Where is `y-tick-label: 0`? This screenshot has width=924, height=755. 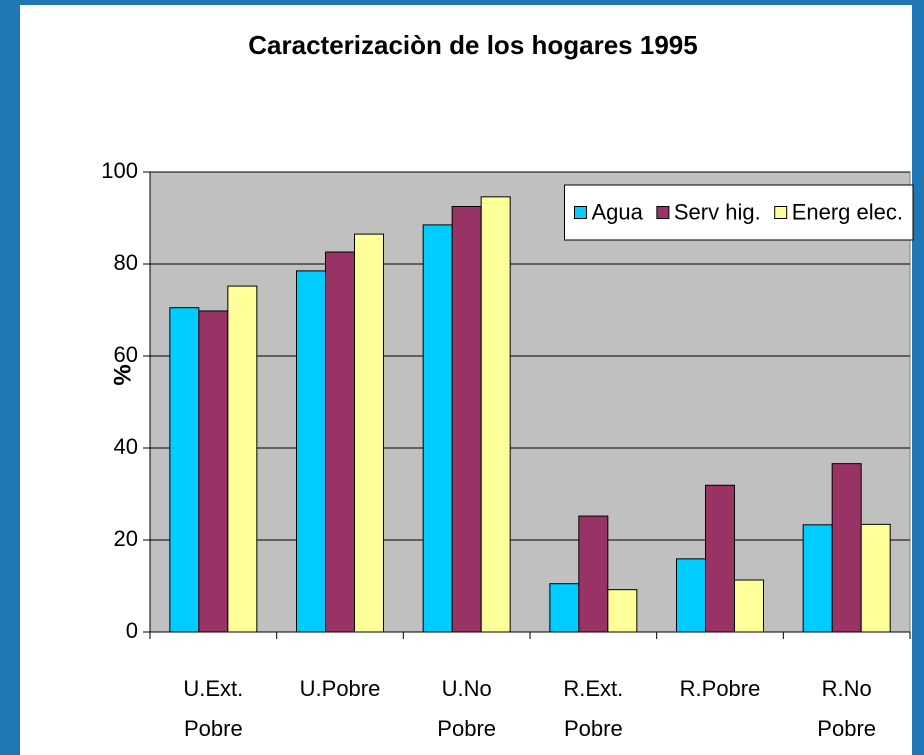 y-tick-label: 0 is located at coordinates (132, 630).